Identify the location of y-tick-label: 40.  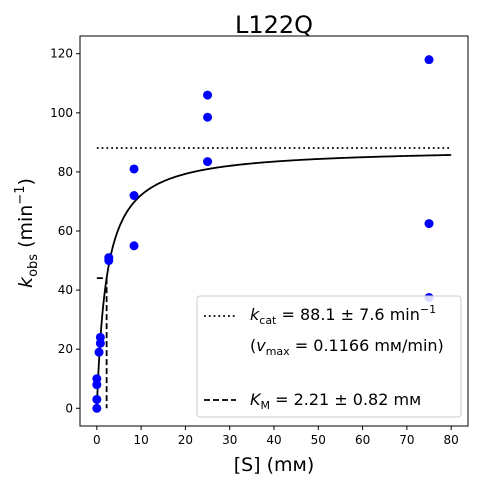
(65, 290).